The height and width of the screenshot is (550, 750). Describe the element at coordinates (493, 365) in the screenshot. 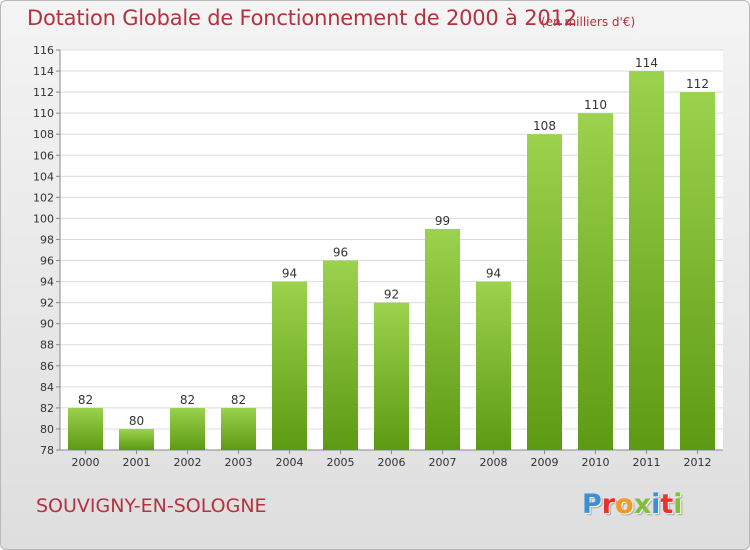

I see `bar-2008` at that location.